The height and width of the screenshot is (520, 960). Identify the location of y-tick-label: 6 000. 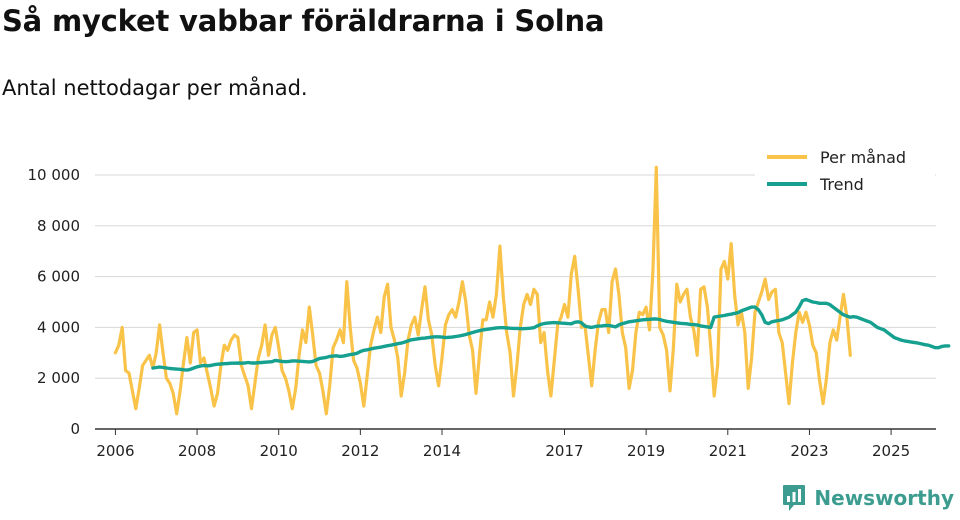
(58, 277).